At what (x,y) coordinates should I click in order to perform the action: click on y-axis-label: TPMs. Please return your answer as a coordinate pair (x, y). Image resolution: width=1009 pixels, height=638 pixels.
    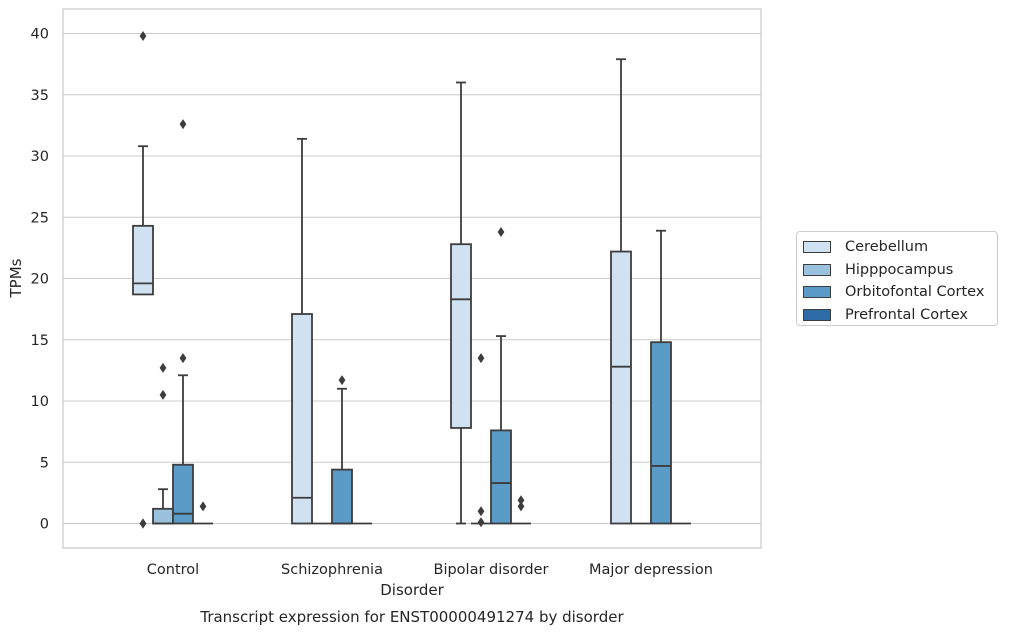
    Looking at the image, I should click on (16, 278).